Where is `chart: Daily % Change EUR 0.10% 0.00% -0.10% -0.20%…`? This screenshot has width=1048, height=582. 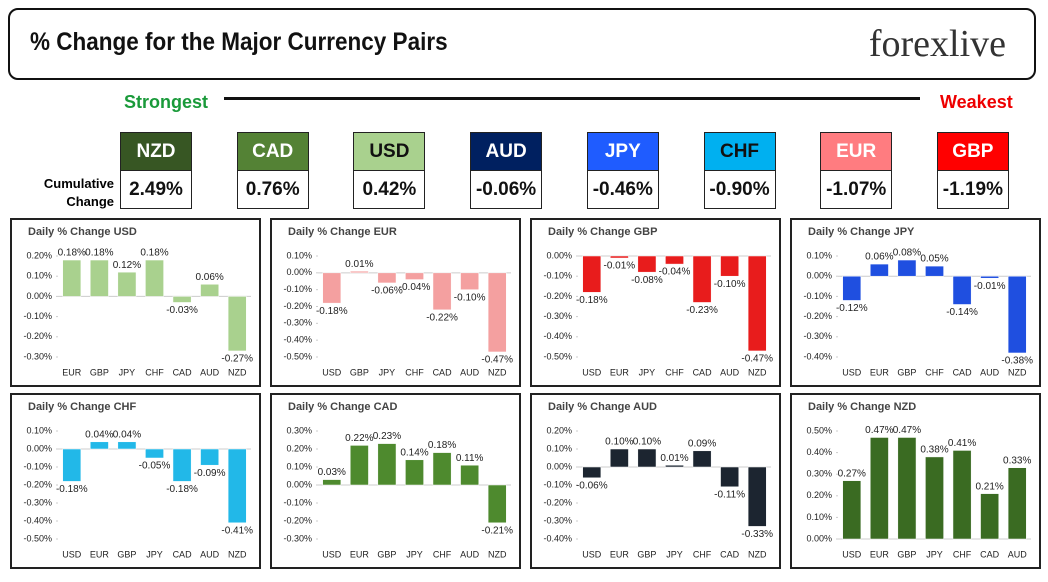 chart: Daily % Change EUR 0.10% 0.00% -0.10% -0.20%… is located at coordinates (398, 301).